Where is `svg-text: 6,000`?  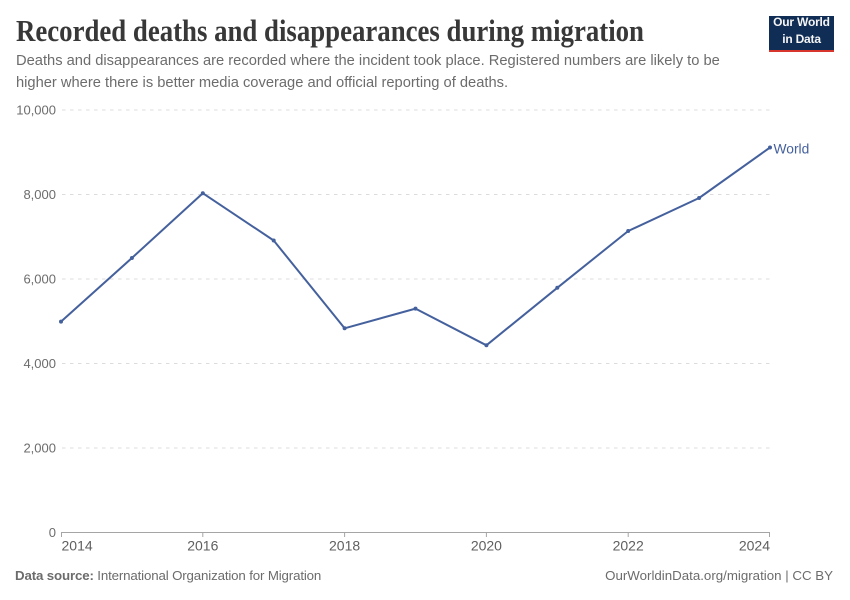 svg-text: 6,000 is located at coordinates (39, 279).